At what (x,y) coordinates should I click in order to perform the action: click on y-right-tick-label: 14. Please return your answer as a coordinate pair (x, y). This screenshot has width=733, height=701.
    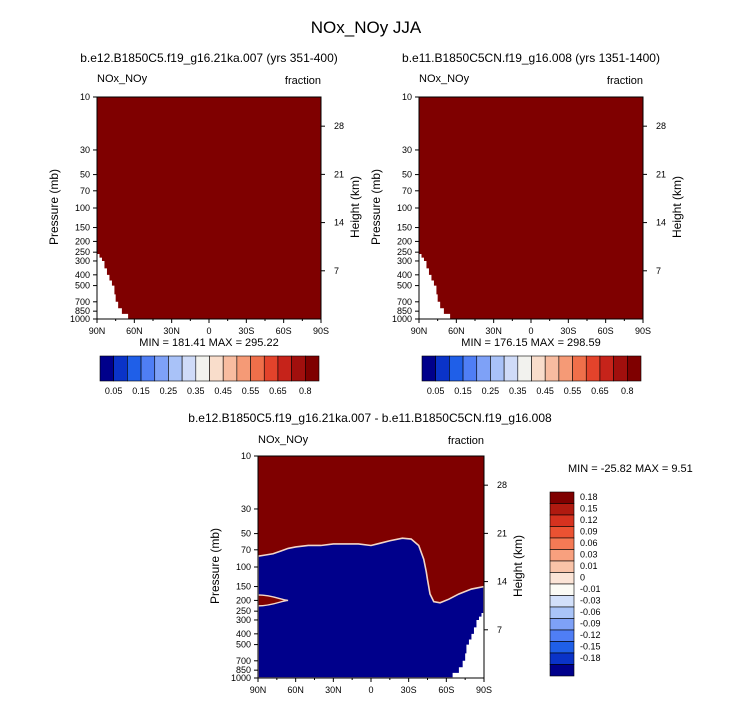
    Looking at the image, I should click on (502, 582).